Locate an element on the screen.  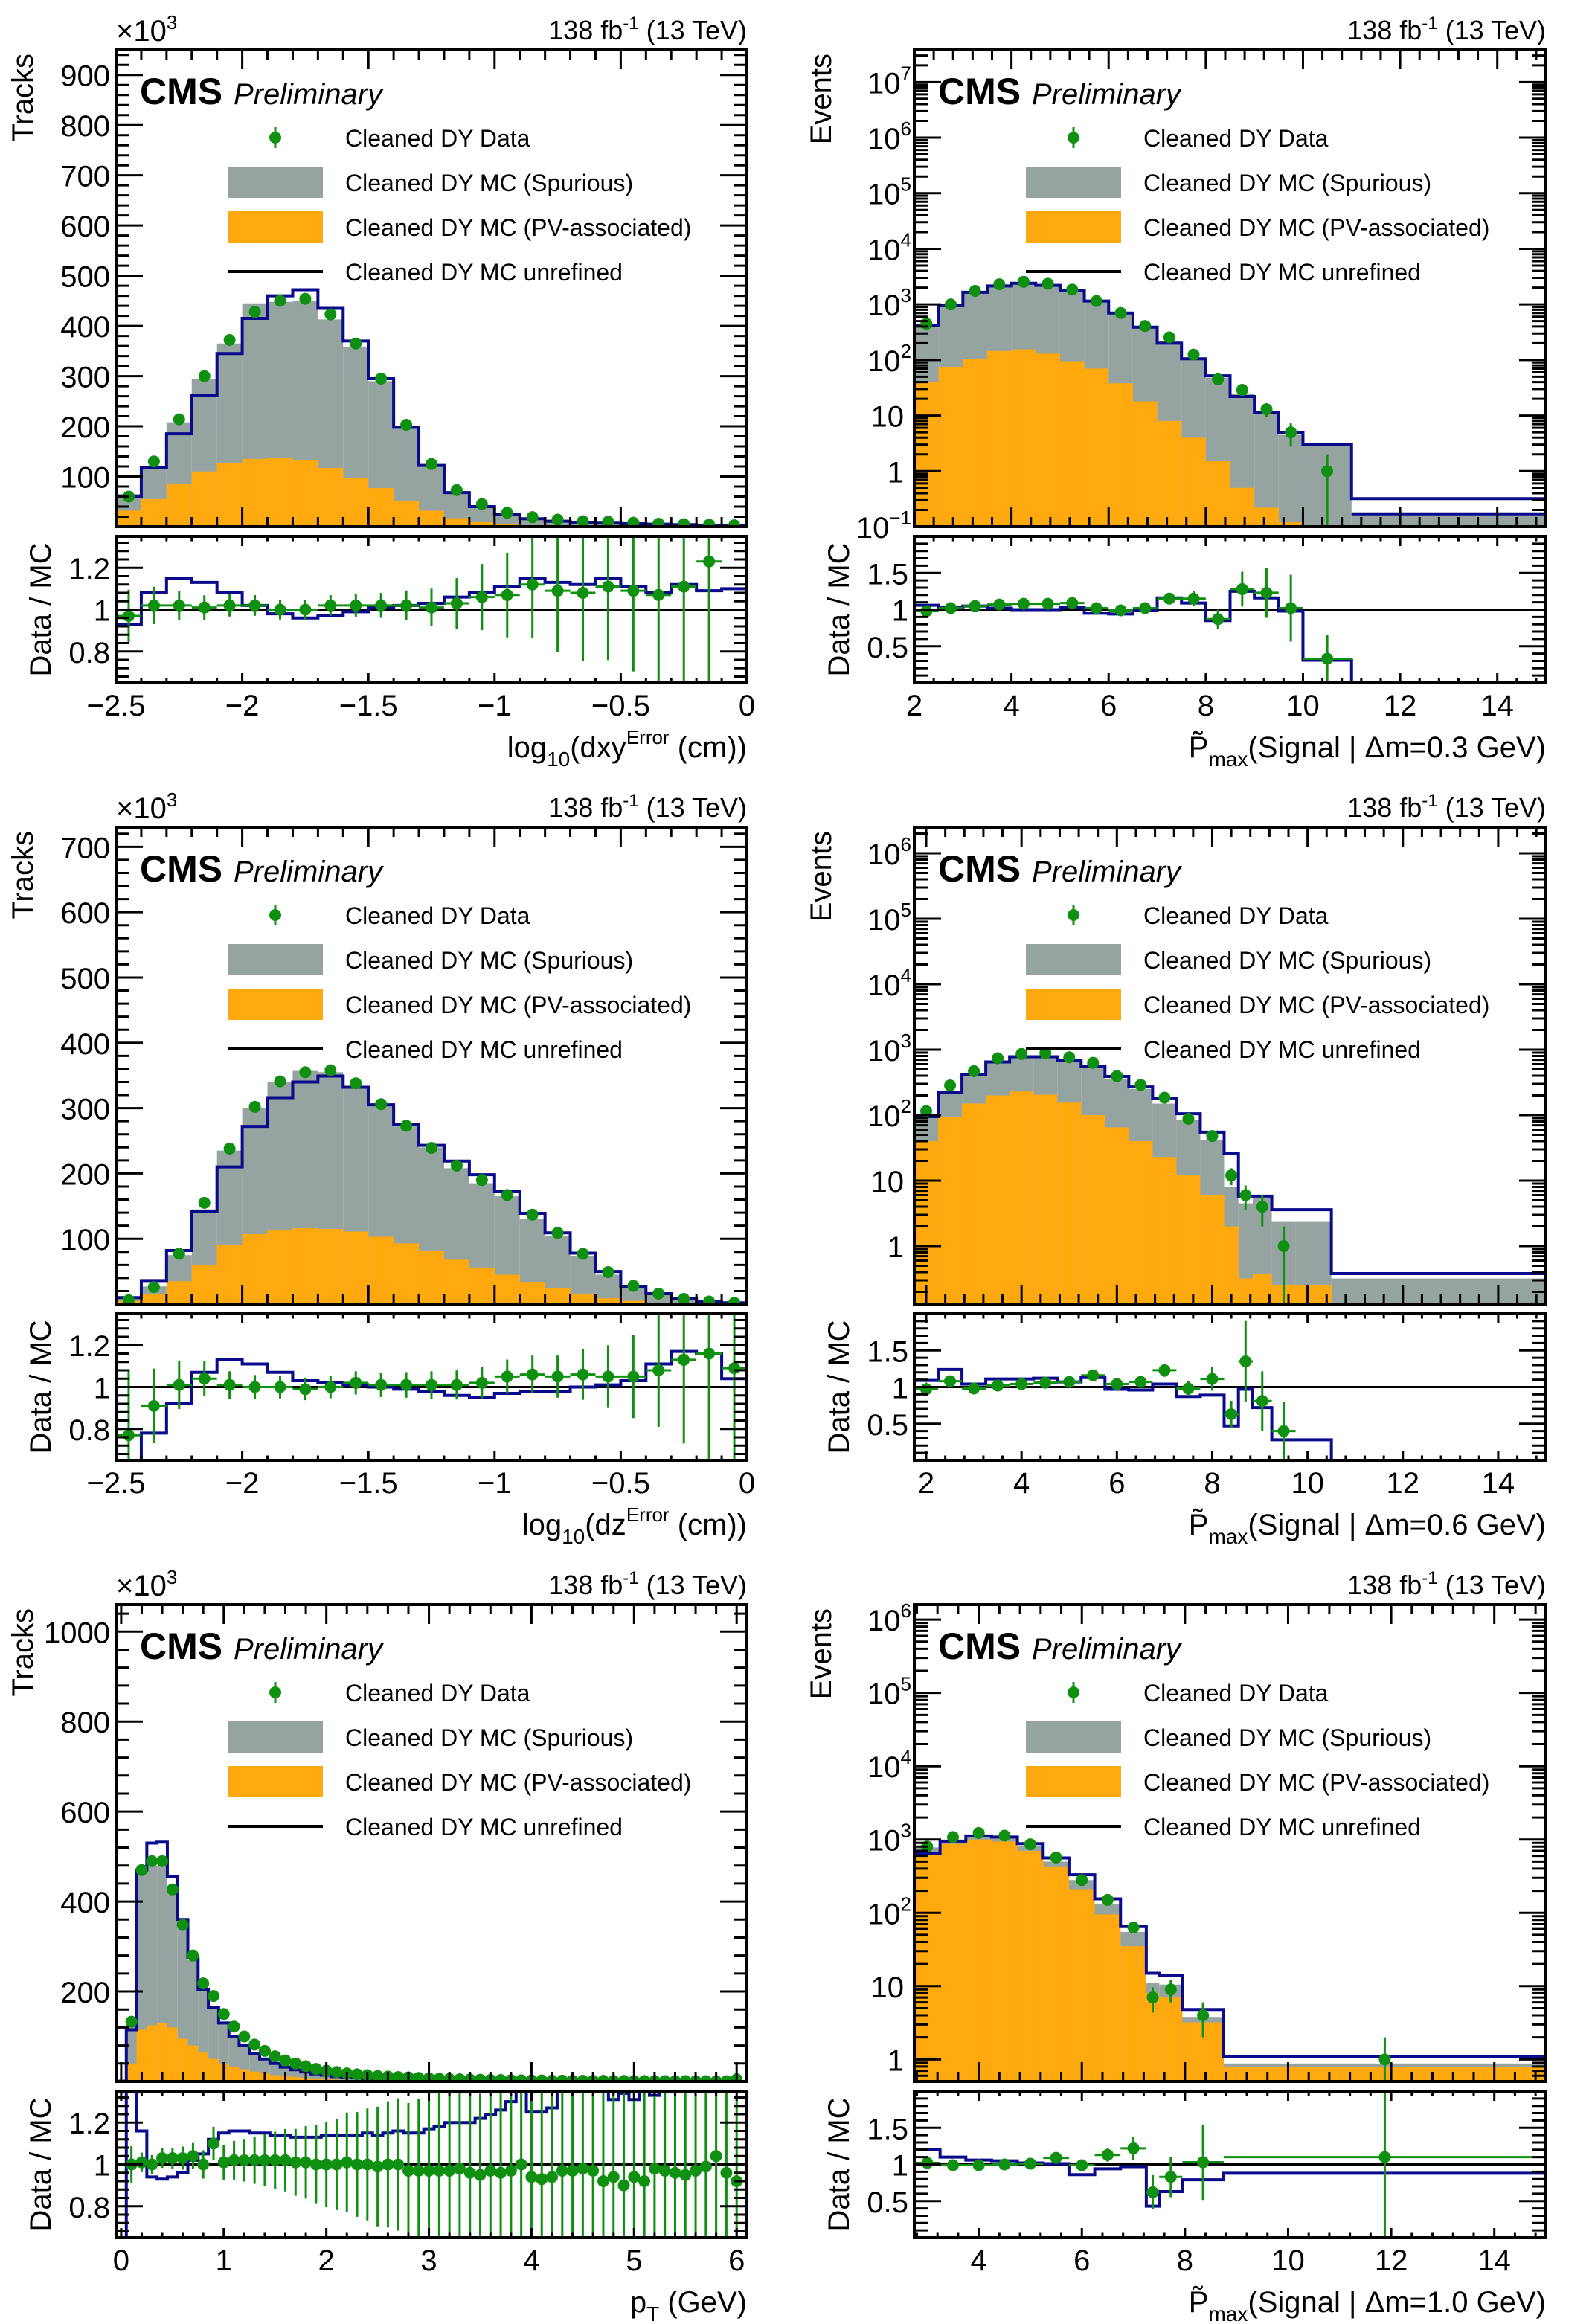
x-tick-label: −1.5 is located at coordinates (369, 1483).